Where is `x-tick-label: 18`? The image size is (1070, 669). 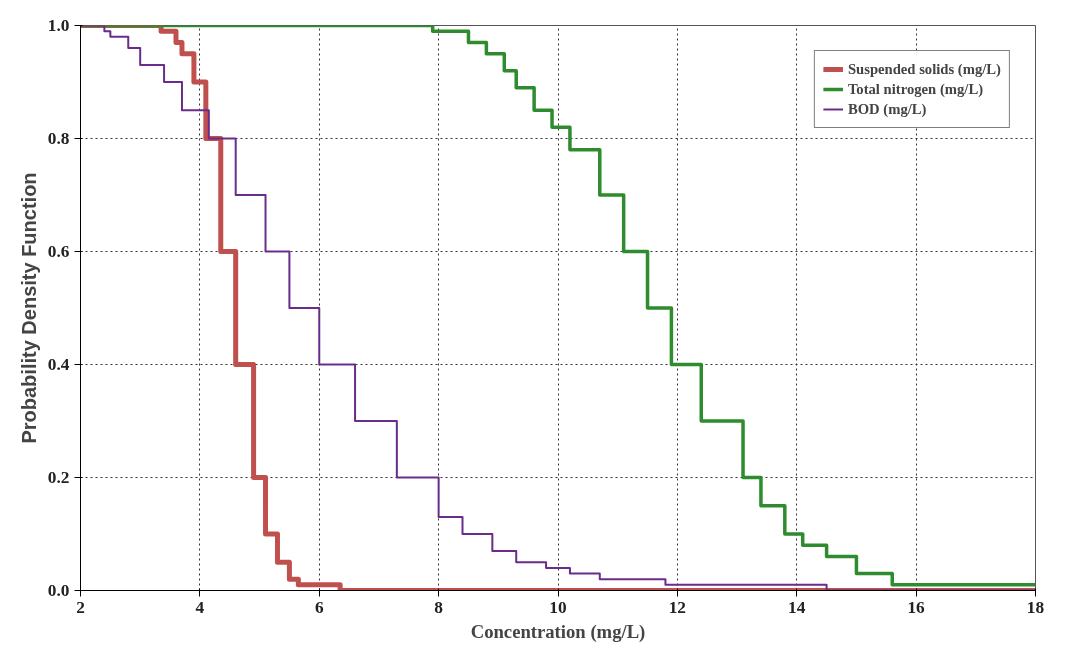 x-tick-label: 18 is located at coordinates (1035, 607).